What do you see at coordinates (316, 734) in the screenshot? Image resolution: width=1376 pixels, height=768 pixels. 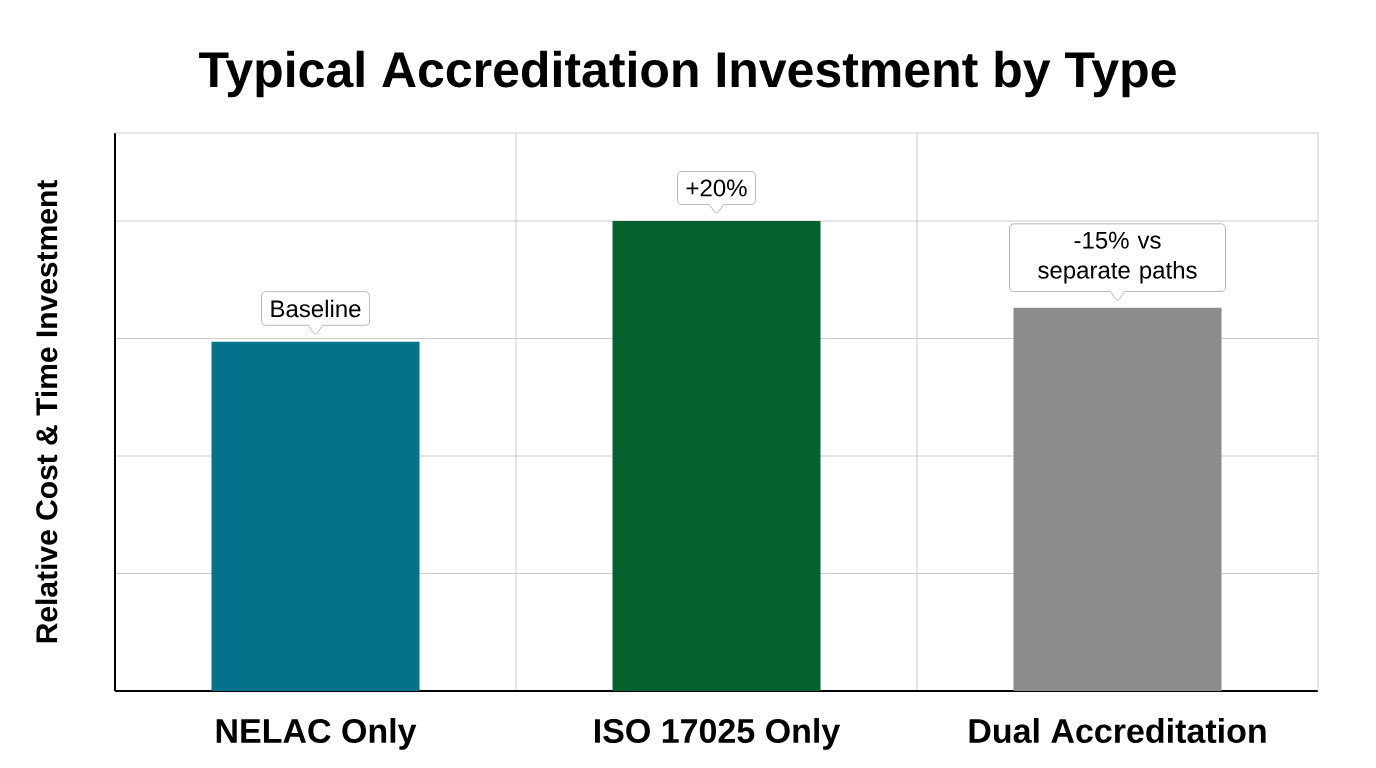 I see `x-tick-label: NELAC Only` at bounding box center [316, 734].